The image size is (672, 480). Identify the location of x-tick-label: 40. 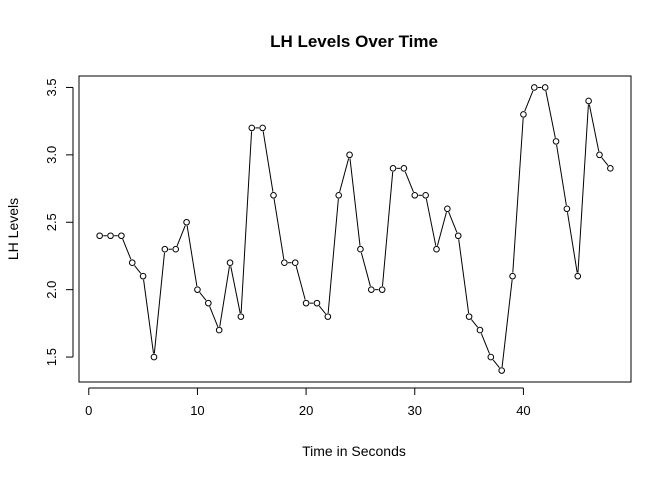
(523, 410).